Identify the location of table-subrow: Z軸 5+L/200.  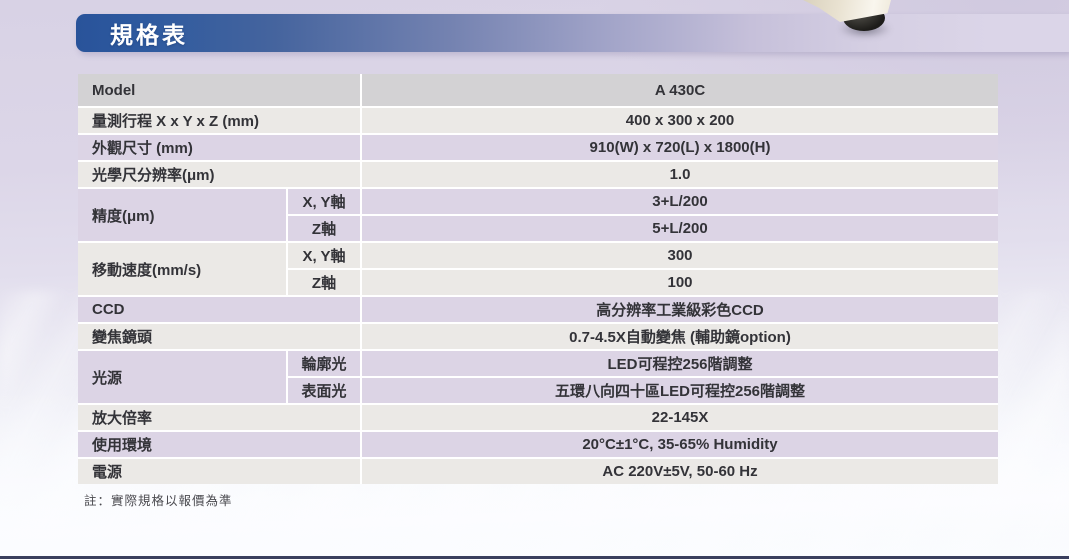
(643, 228).